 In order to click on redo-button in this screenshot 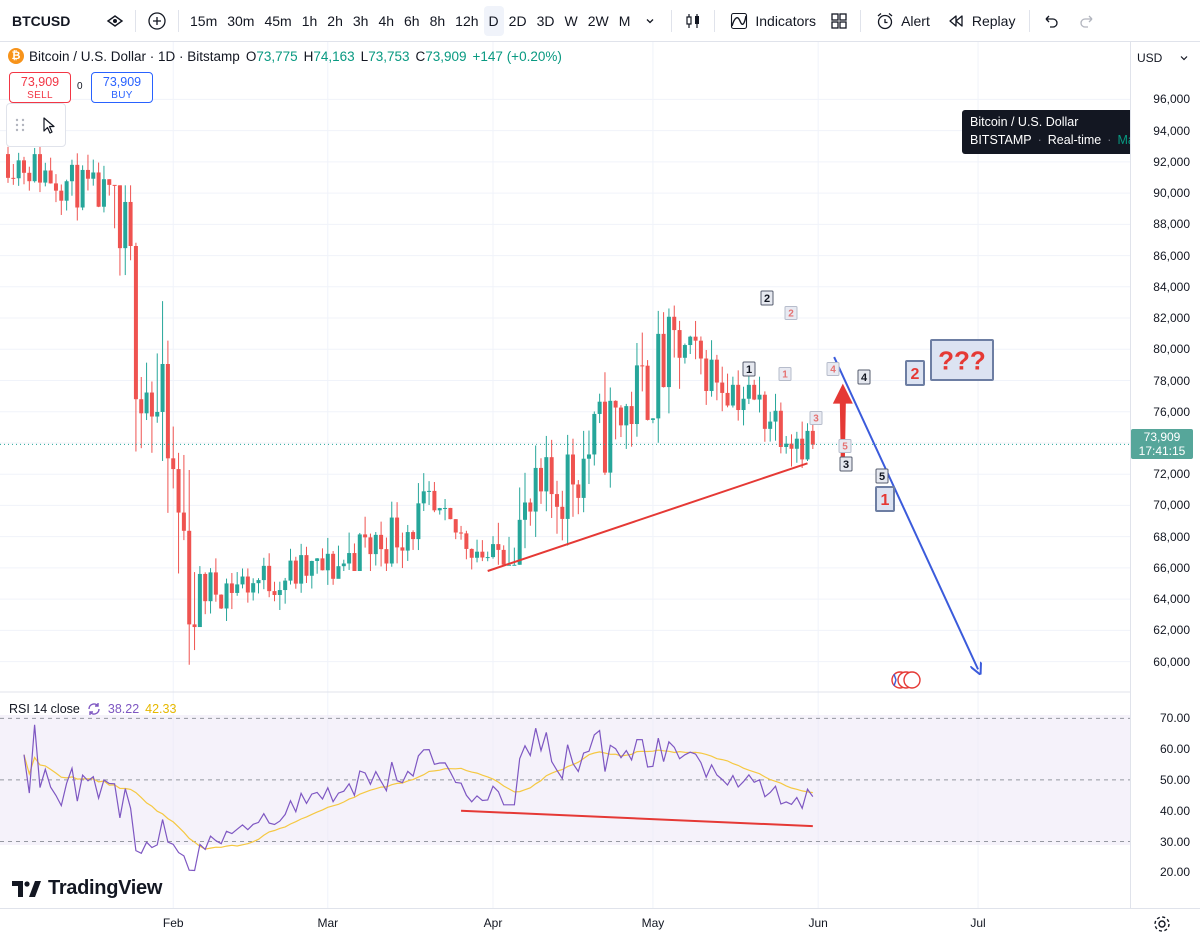, I will do `click(1087, 21)`.